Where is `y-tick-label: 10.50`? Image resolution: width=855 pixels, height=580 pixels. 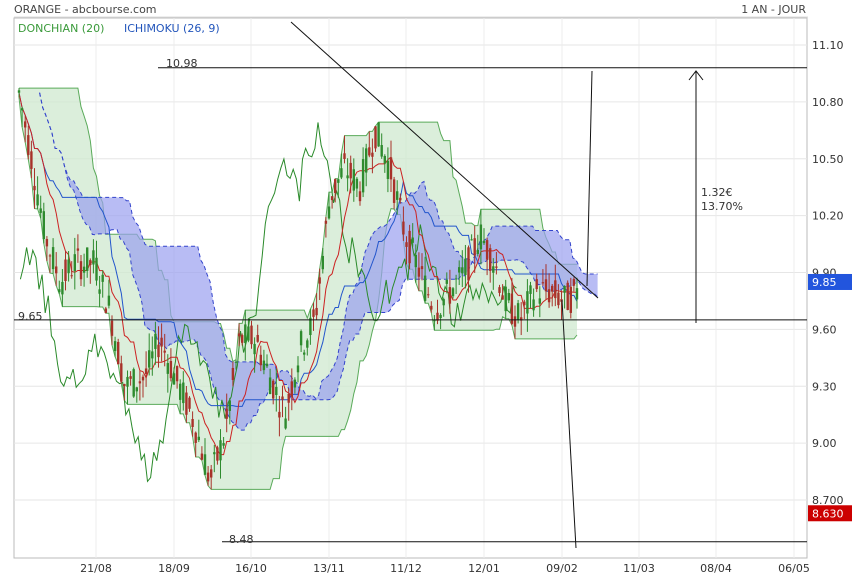 y-tick-label: 10.50 is located at coordinates (828, 159).